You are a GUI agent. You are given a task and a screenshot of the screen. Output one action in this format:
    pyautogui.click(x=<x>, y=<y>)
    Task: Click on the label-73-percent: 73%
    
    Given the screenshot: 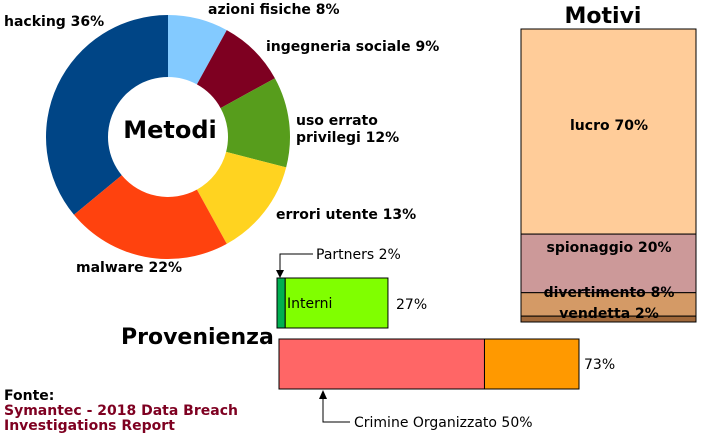 What is the action you would take?
    pyautogui.click(x=599, y=365)
    